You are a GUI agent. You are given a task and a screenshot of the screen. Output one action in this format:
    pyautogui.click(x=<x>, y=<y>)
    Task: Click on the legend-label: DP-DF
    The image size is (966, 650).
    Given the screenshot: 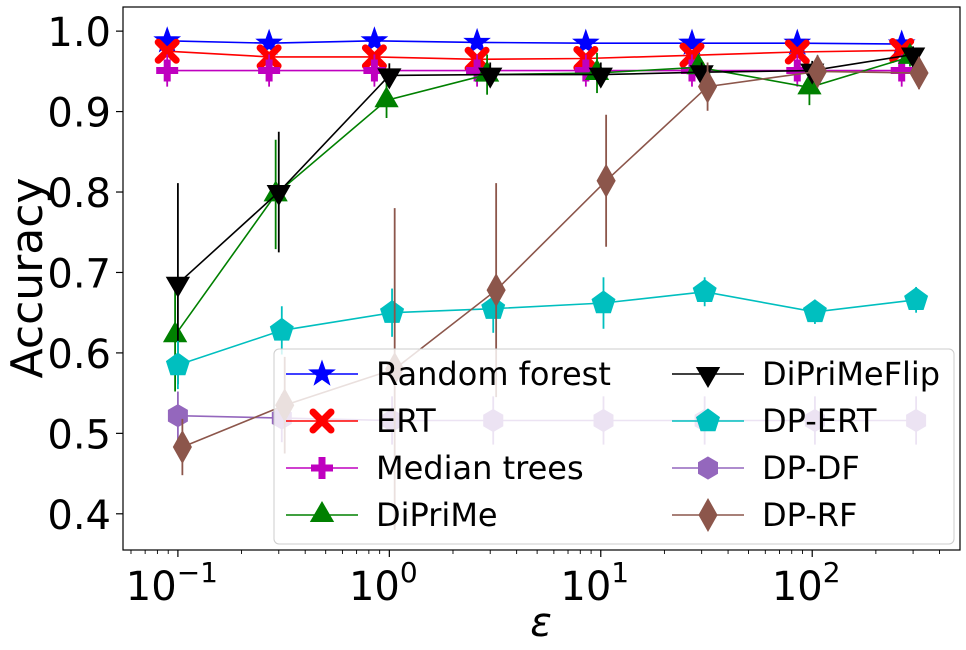 What is the action you would take?
    pyautogui.click(x=811, y=468)
    